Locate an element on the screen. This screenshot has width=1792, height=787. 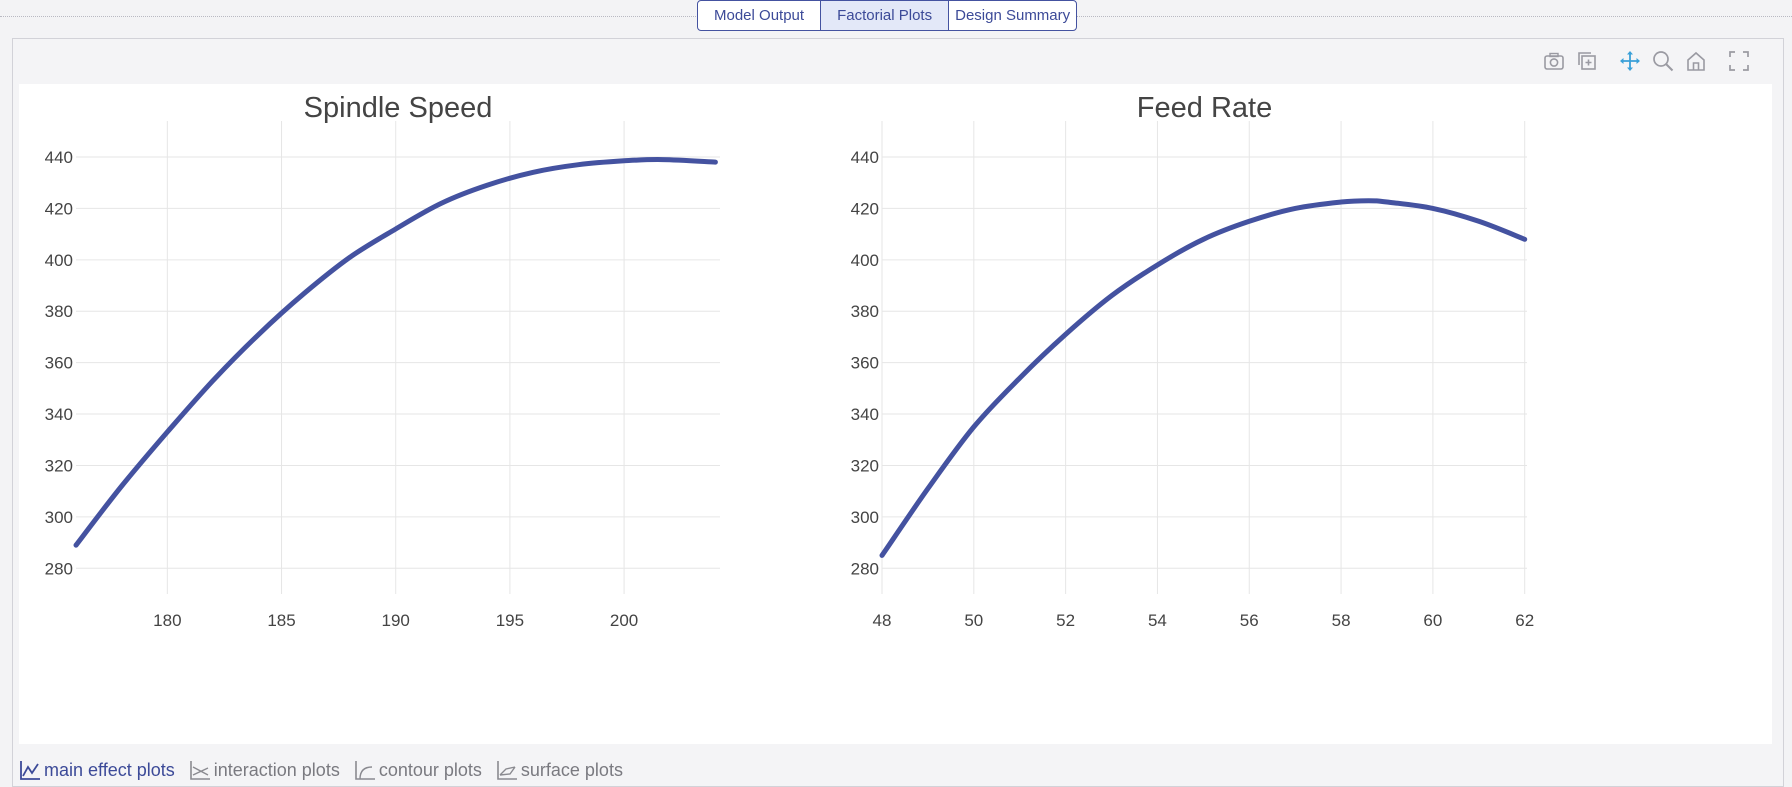
copy-plot-icon is located at coordinates (1587, 61).